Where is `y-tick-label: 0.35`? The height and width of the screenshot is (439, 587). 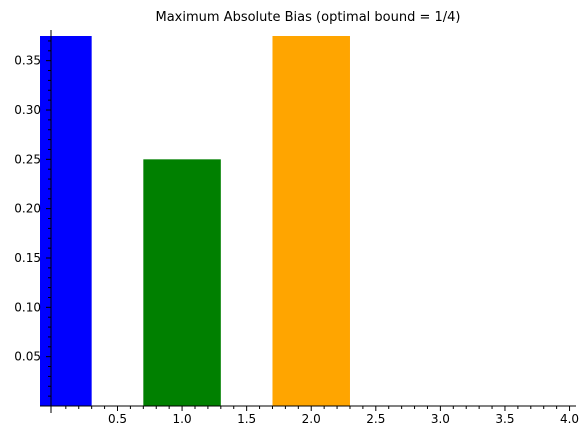
y-tick-label: 0.35 is located at coordinates (27, 61).